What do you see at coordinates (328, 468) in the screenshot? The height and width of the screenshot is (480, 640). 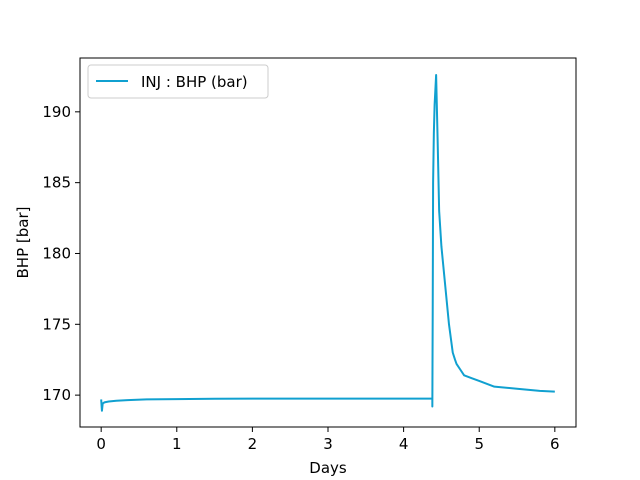 I see `x-axis-title: Days` at bounding box center [328, 468].